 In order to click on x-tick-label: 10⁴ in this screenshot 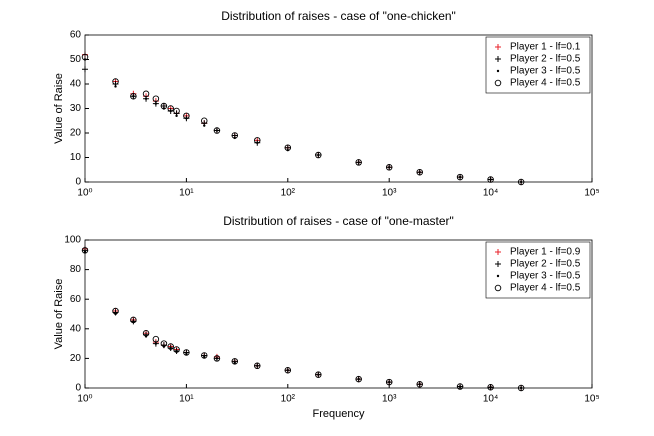, I will do `click(490, 193)`.